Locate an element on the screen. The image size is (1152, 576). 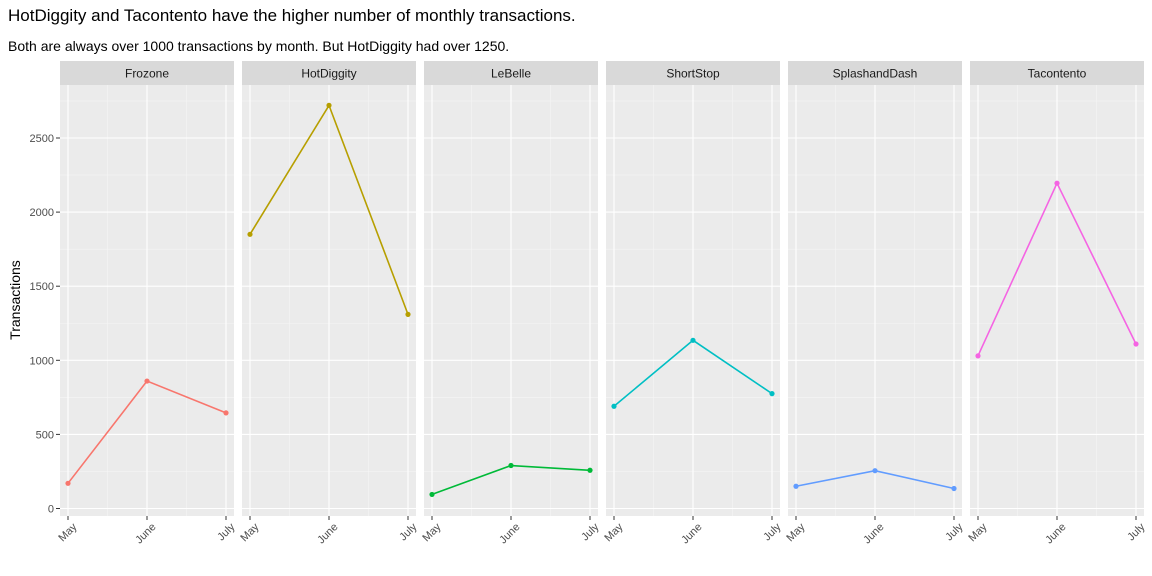
facet-strip-label: LeBelle is located at coordinates (511, 74).